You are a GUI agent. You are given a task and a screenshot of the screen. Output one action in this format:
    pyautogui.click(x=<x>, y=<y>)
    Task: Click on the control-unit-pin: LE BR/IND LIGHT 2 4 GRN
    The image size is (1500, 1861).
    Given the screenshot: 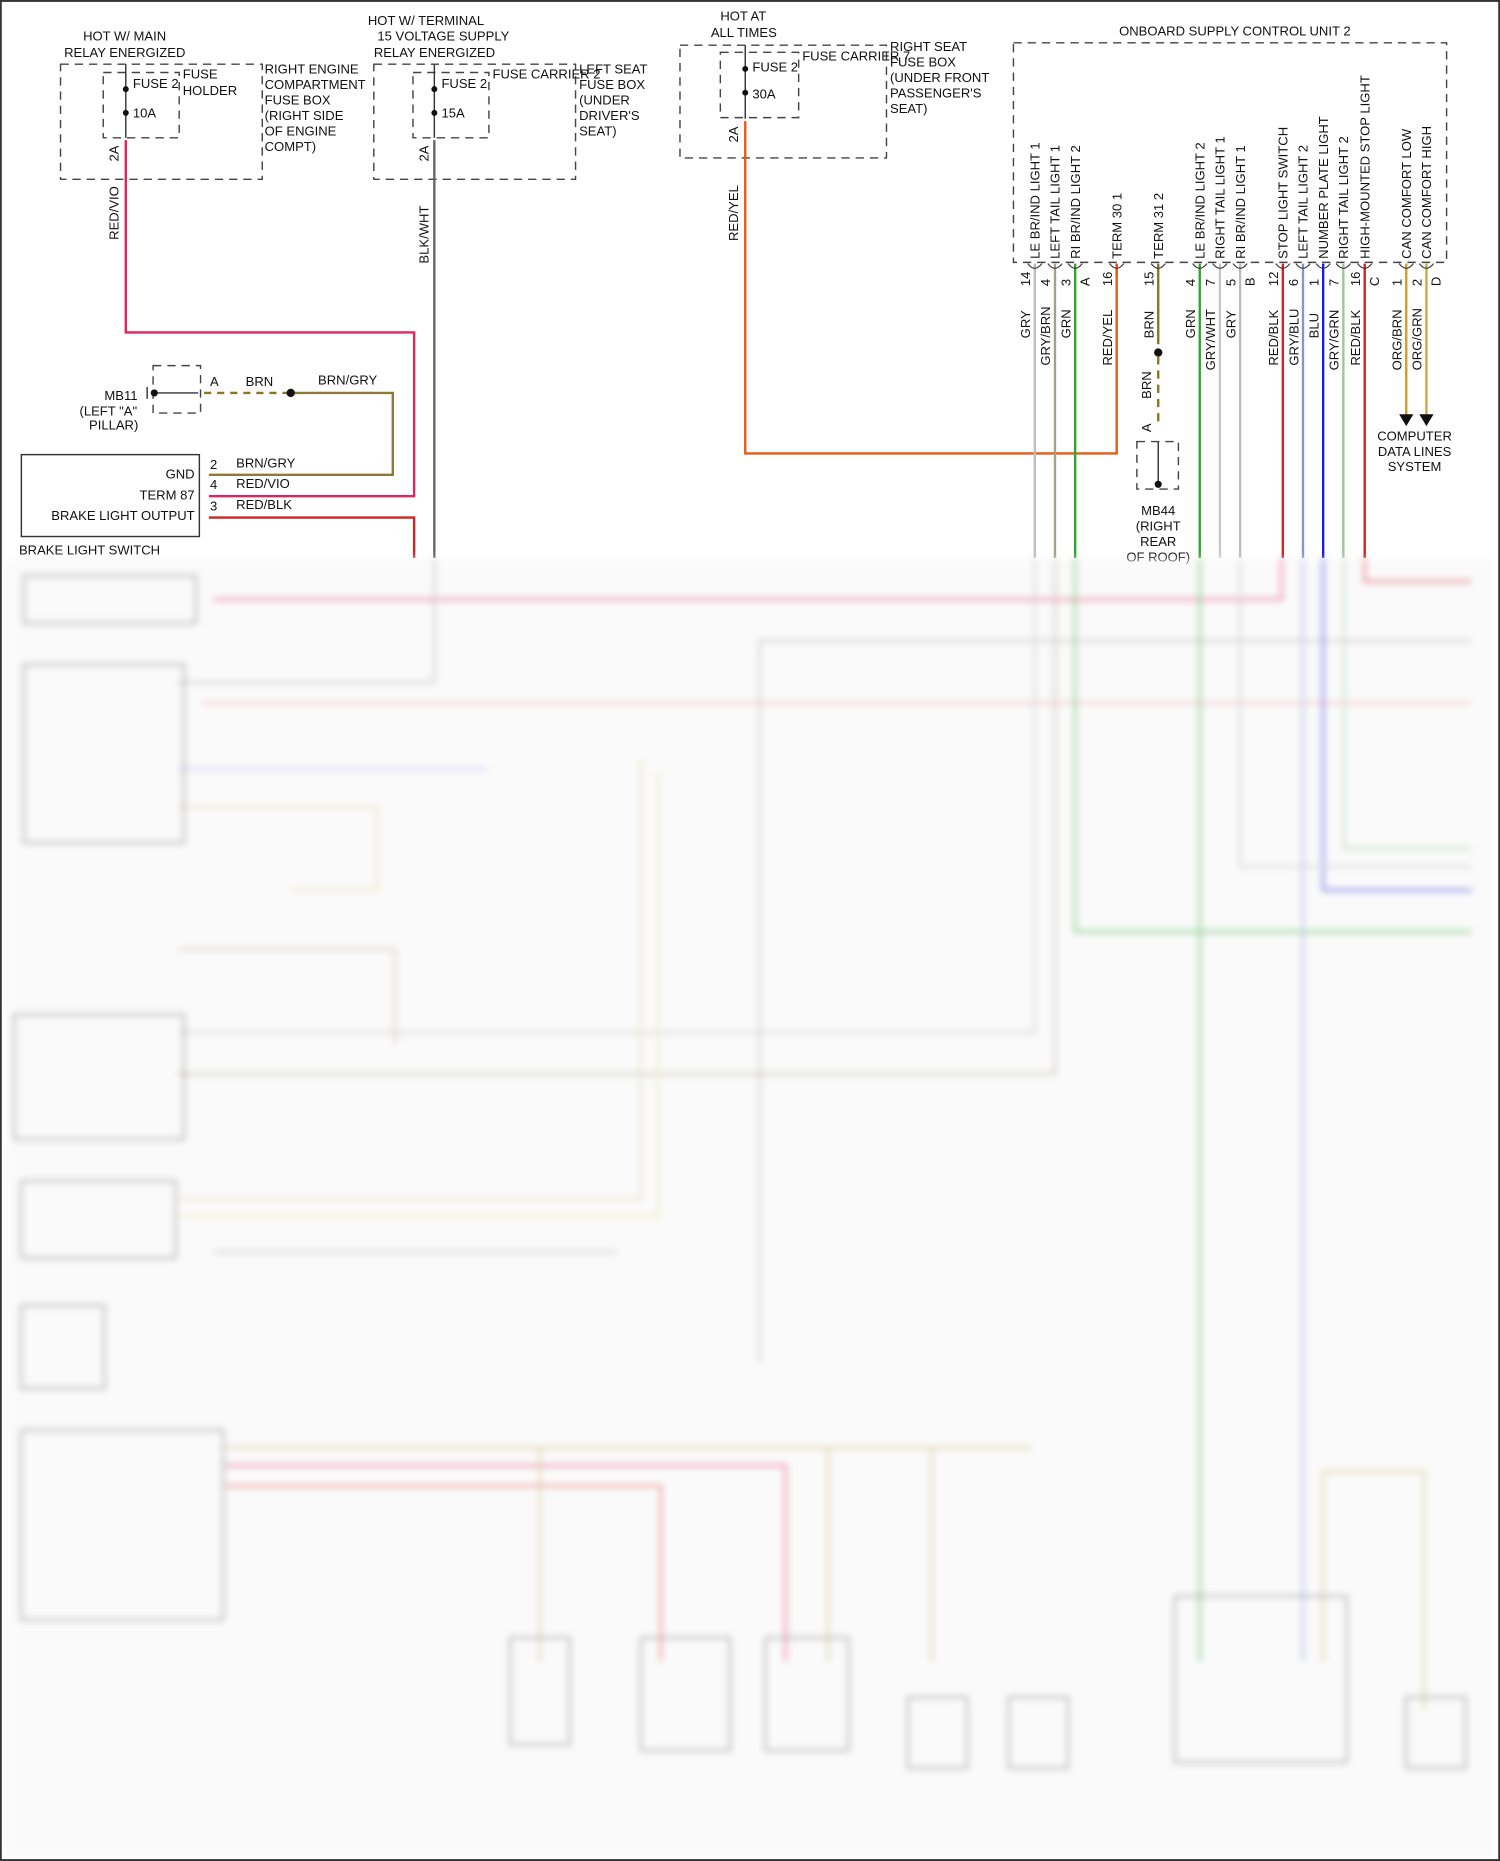 What is the action you would take?
    pyautogui.click(x=1195, y=350)
    